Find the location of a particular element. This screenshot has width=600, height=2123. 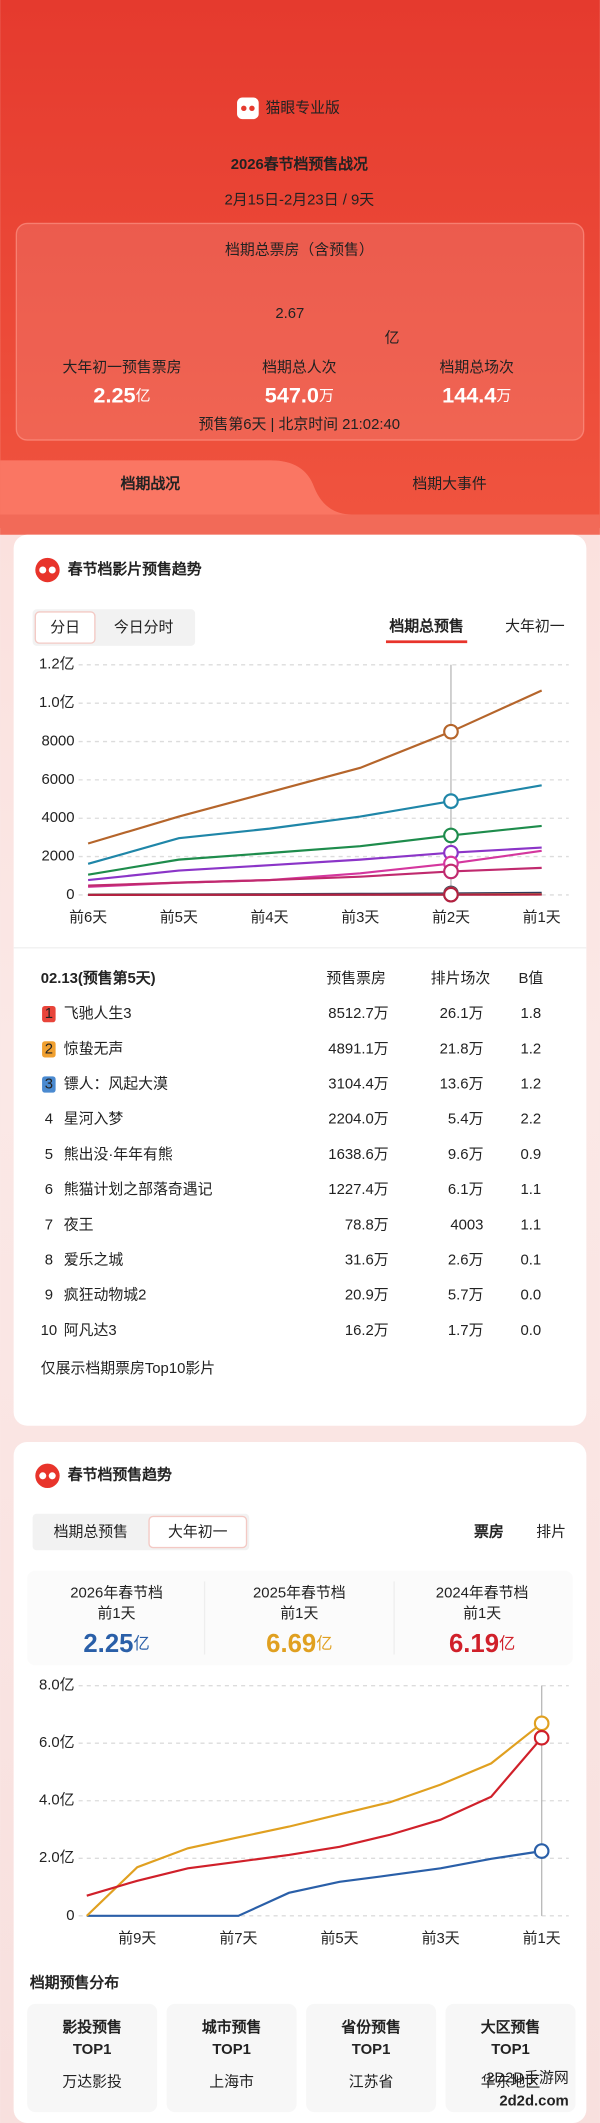

tab: 档期大事件 is located at coordinates (449, 484).